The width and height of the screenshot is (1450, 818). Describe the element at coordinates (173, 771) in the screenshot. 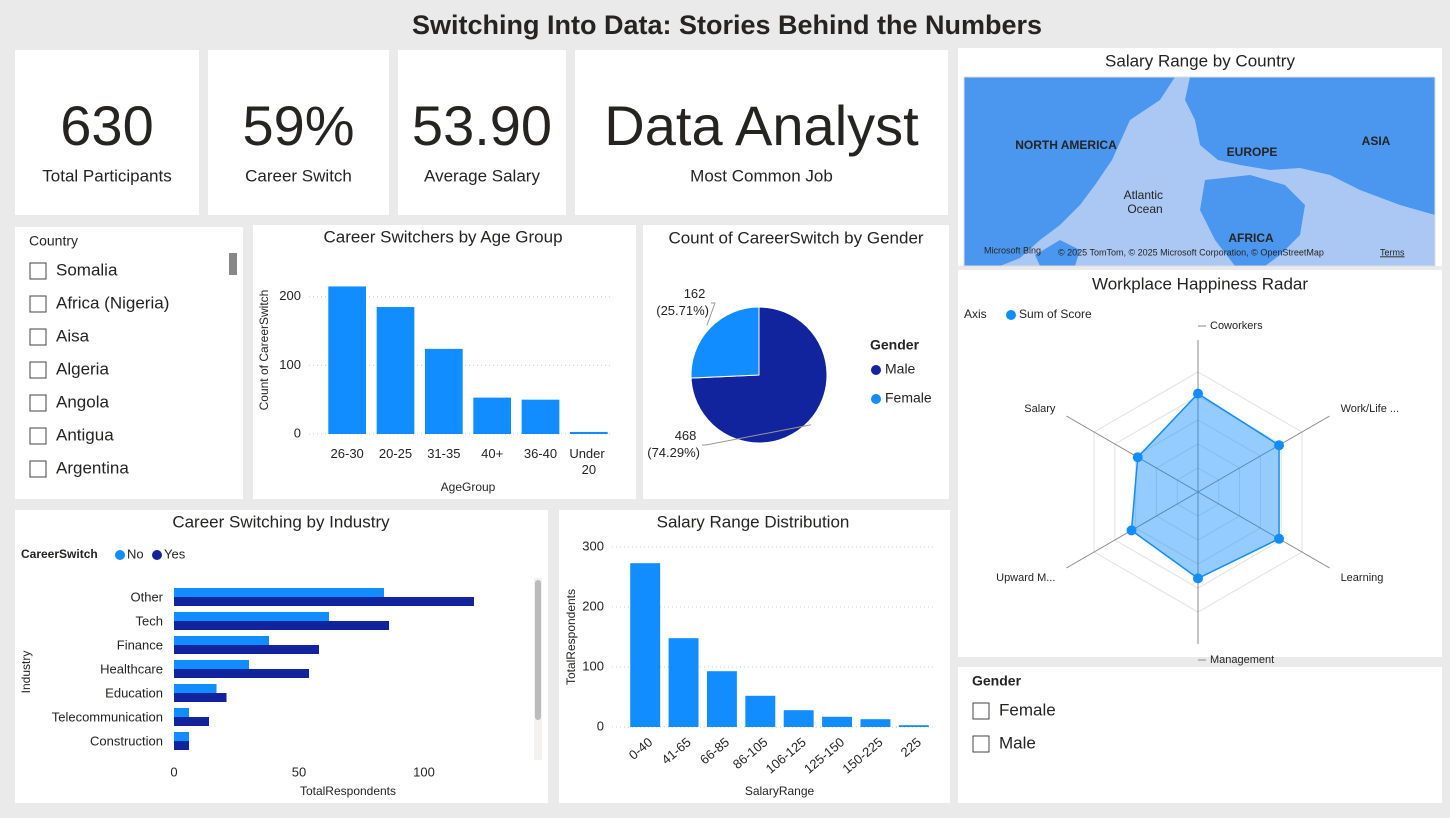

I see `x-tick-label: 0` at that location.